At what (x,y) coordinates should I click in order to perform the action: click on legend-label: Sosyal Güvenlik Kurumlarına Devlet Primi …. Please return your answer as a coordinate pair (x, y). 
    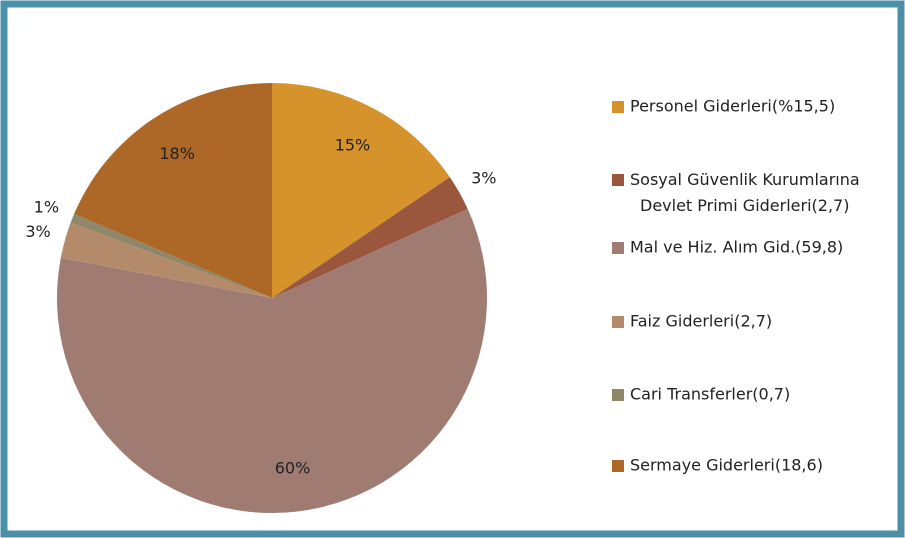
    Looking at the image, I should click on (745, 192).